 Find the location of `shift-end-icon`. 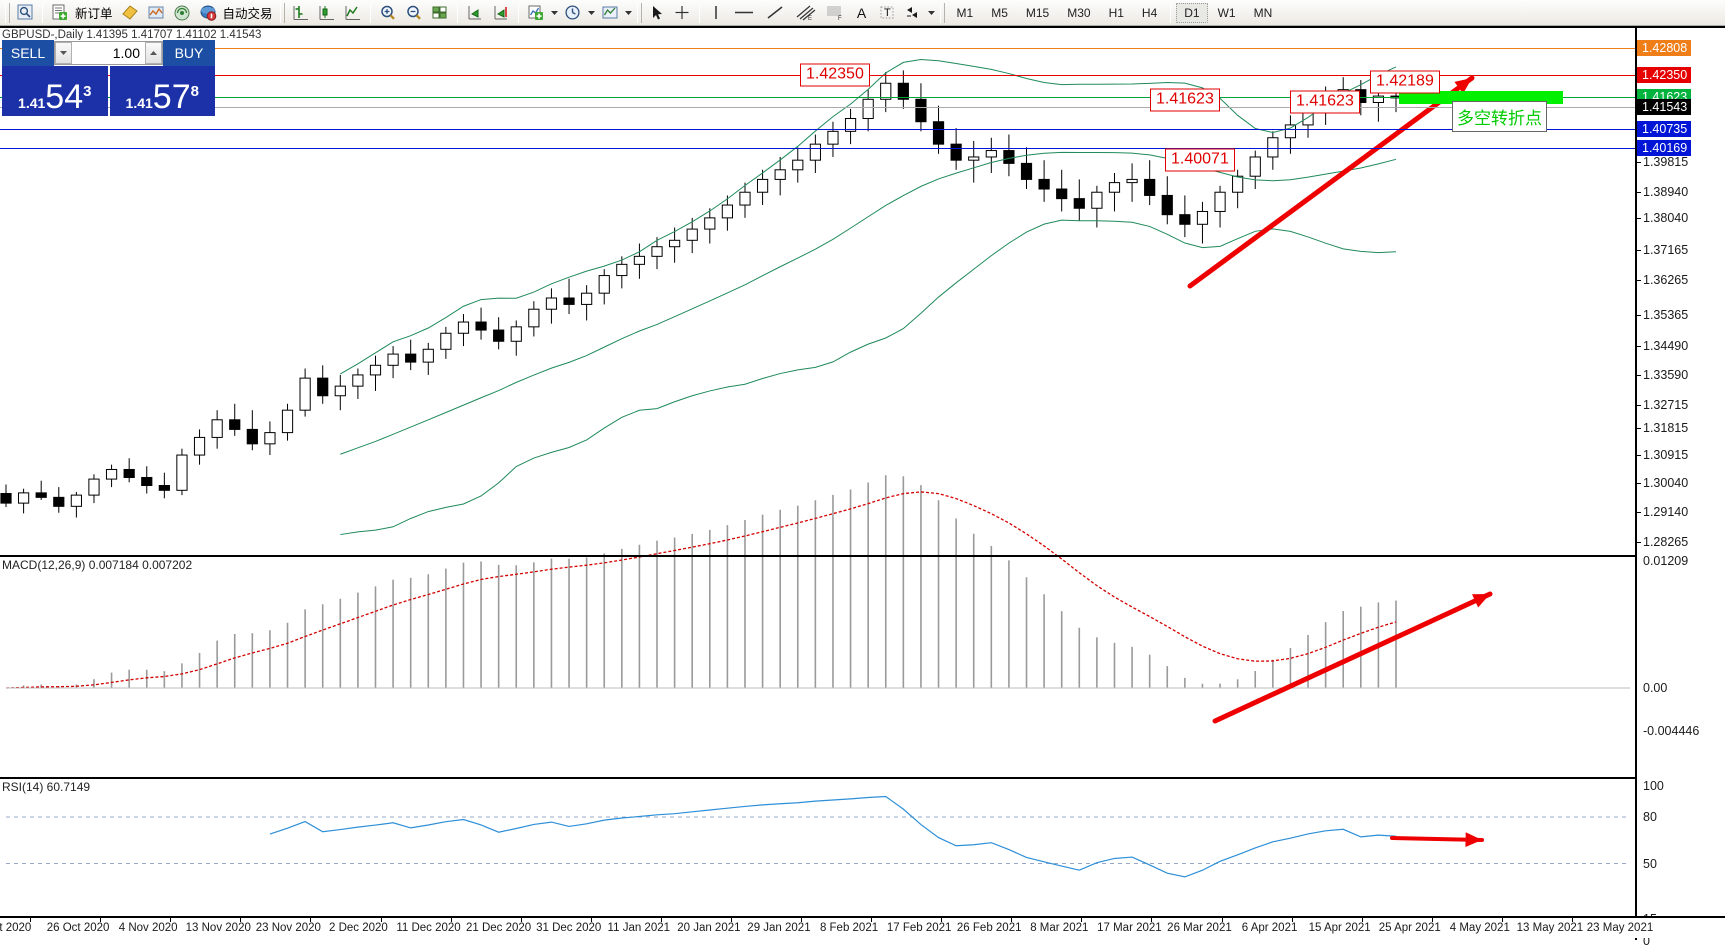

shift-end-icon is located at coordinates (475, 13).